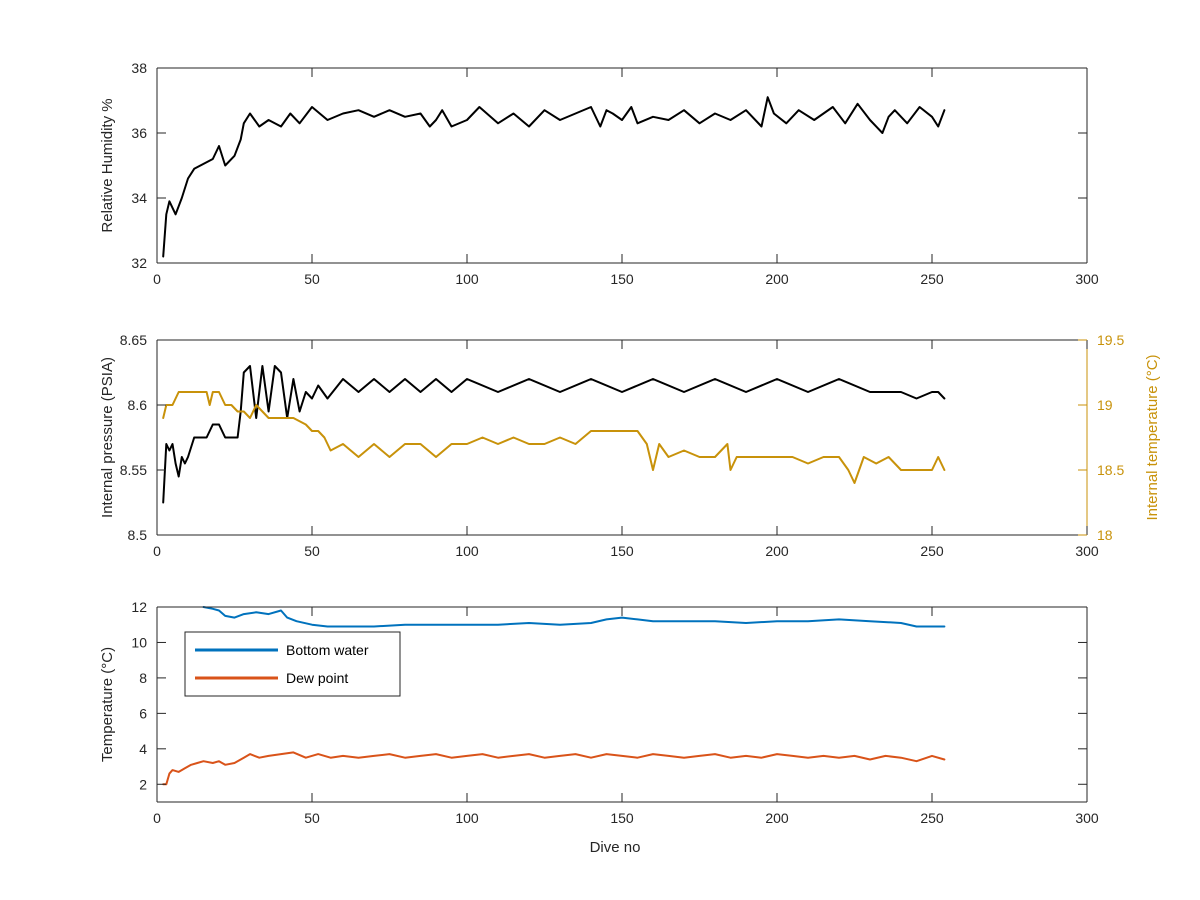  I want to click on y-tick-label: 4, so click(143, 749).